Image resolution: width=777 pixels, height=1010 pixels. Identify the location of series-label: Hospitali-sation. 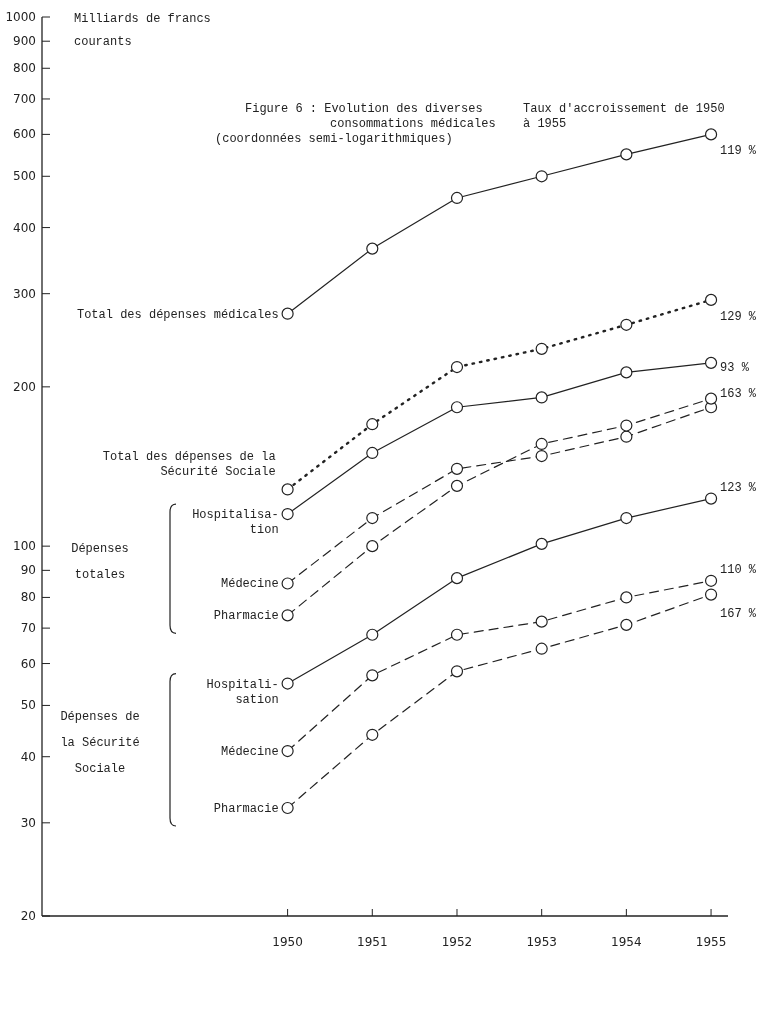
(242, 692).